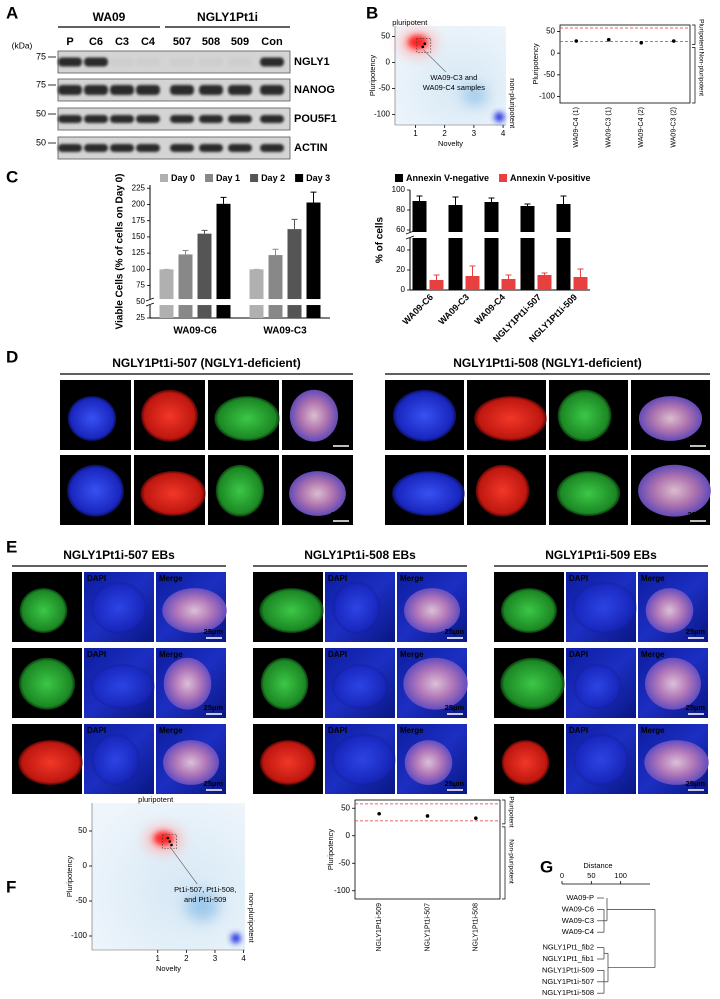 Image resolution: width=720 pixels, height=999 pixels. I want to click on non-pluripotent-density, so click(475, 95).